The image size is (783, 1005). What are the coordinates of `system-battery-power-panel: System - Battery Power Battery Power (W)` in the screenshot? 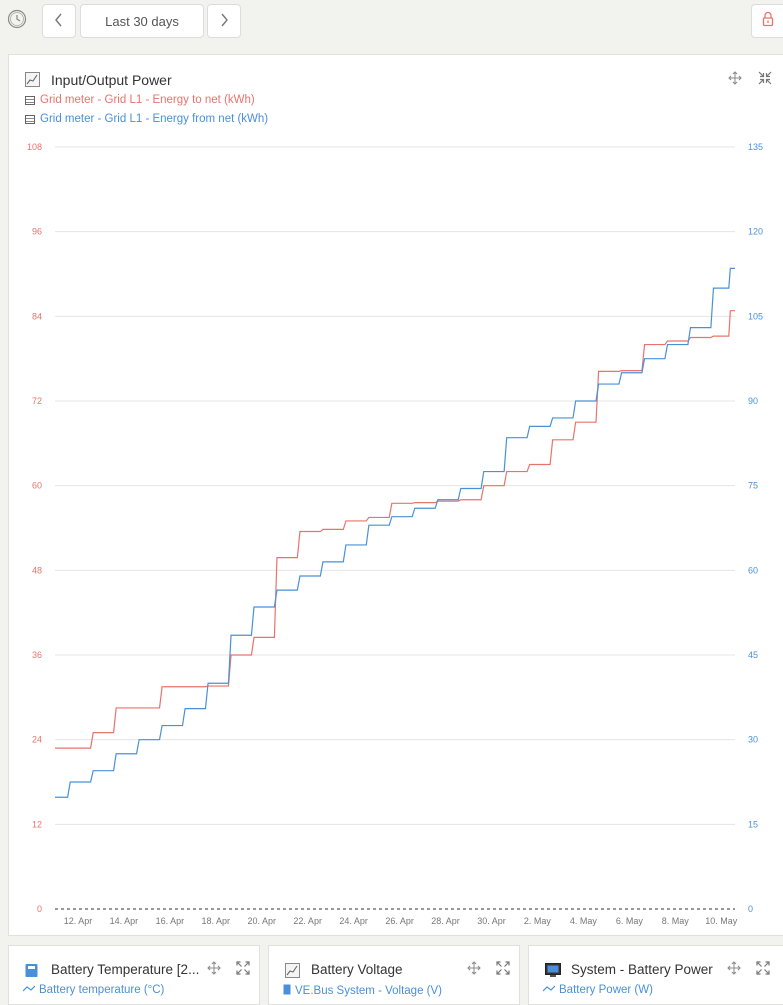 It's located at (655, 975).